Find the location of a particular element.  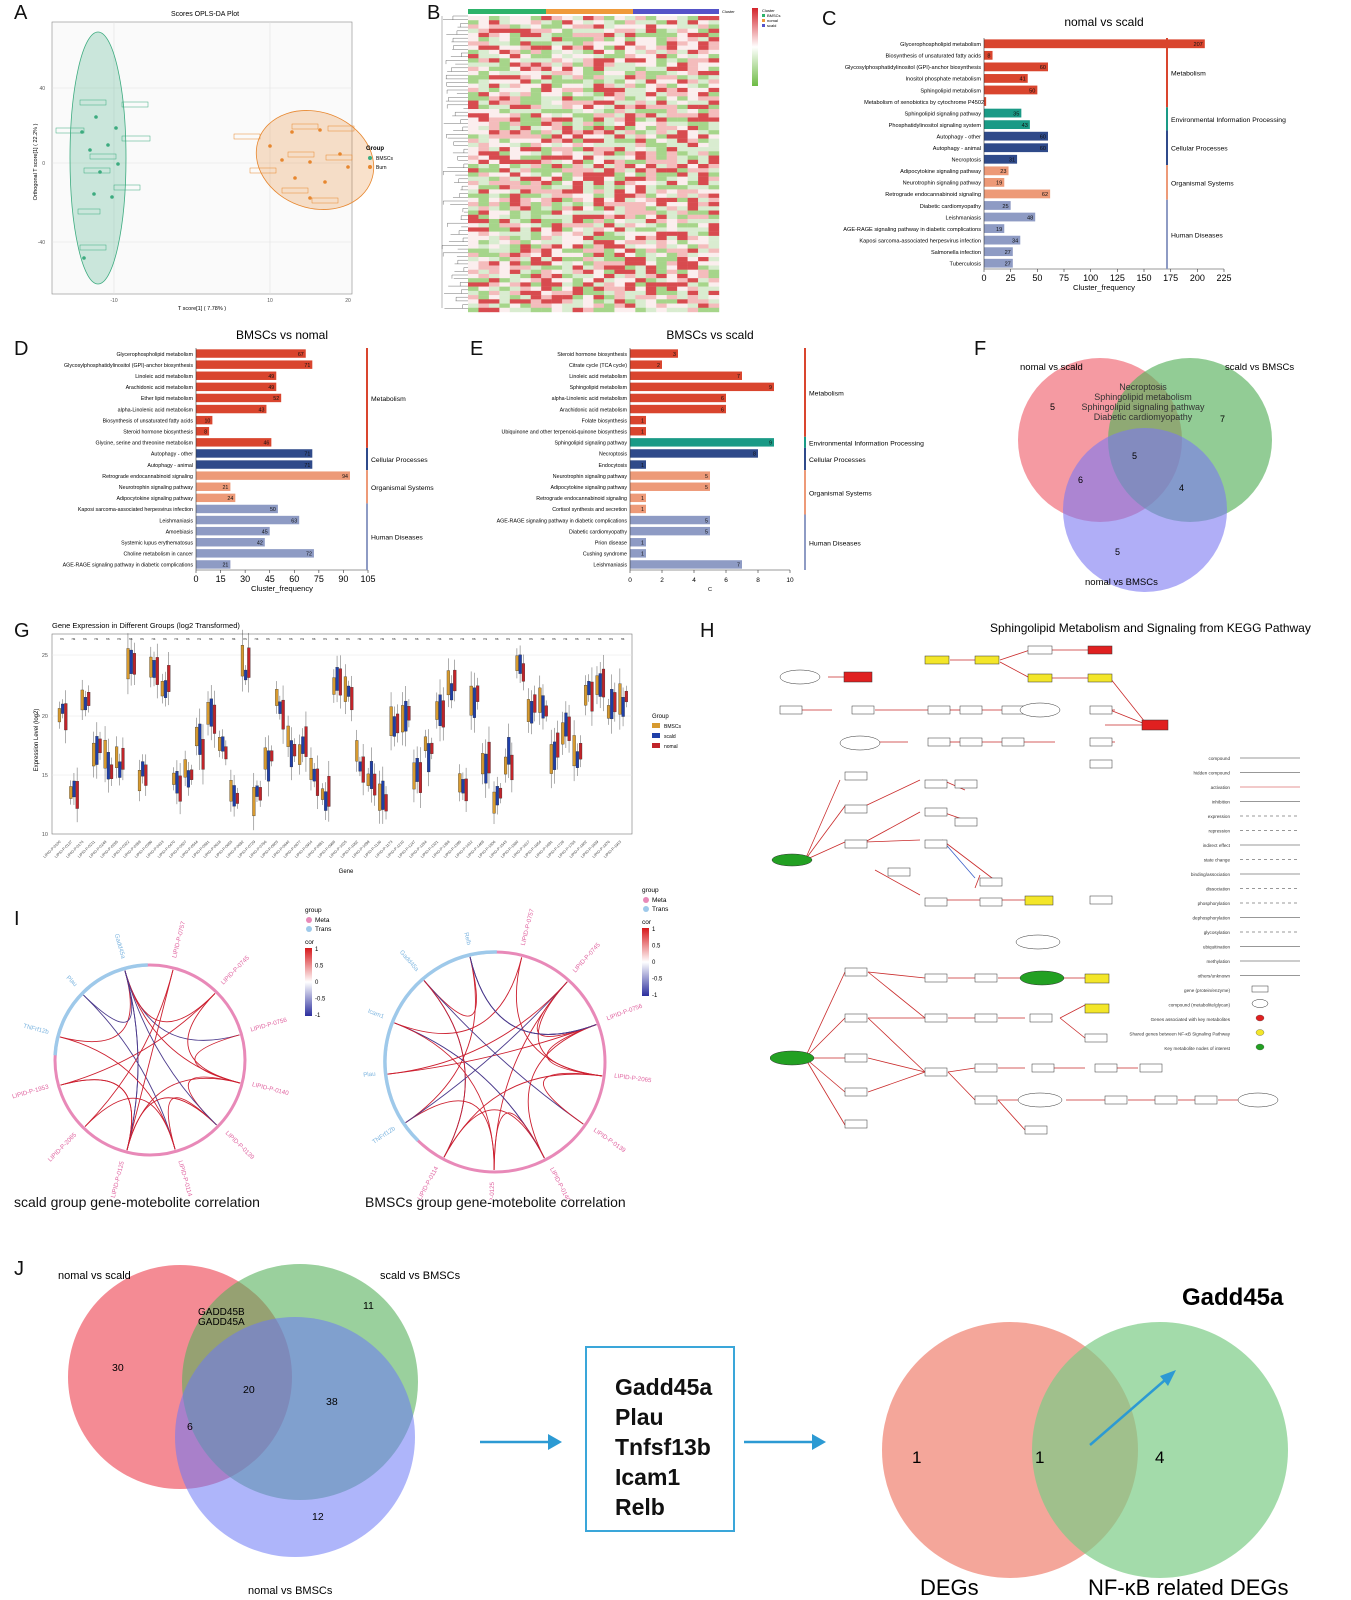

bar-value-label: 46 is located at coordinates (266, 444).